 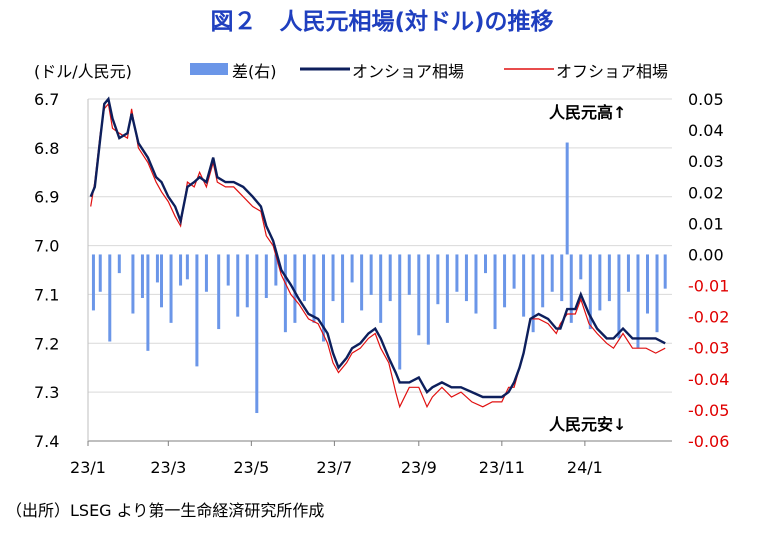 What do you see at coordinates (46, 294) in the screenshot?
I see `left-tick-label: 7.1` at bounding box center [46, 294].